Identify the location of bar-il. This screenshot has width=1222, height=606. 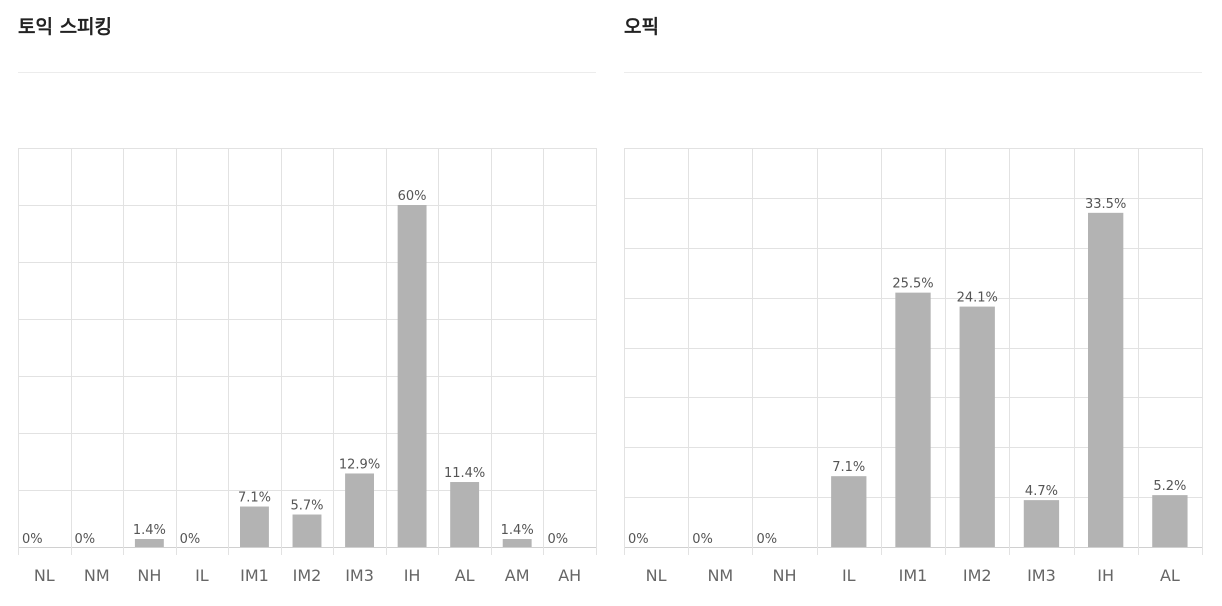
(849, 511).